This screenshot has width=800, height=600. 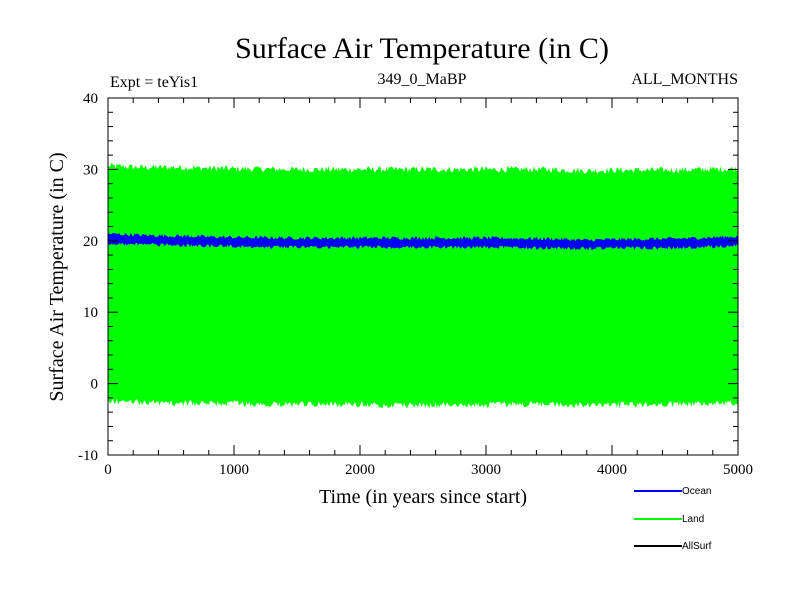 What do you see at coordinates (697, 546) in the screenshot?
I see `legend-label: AllSurf` at bounding box center [697, 546].